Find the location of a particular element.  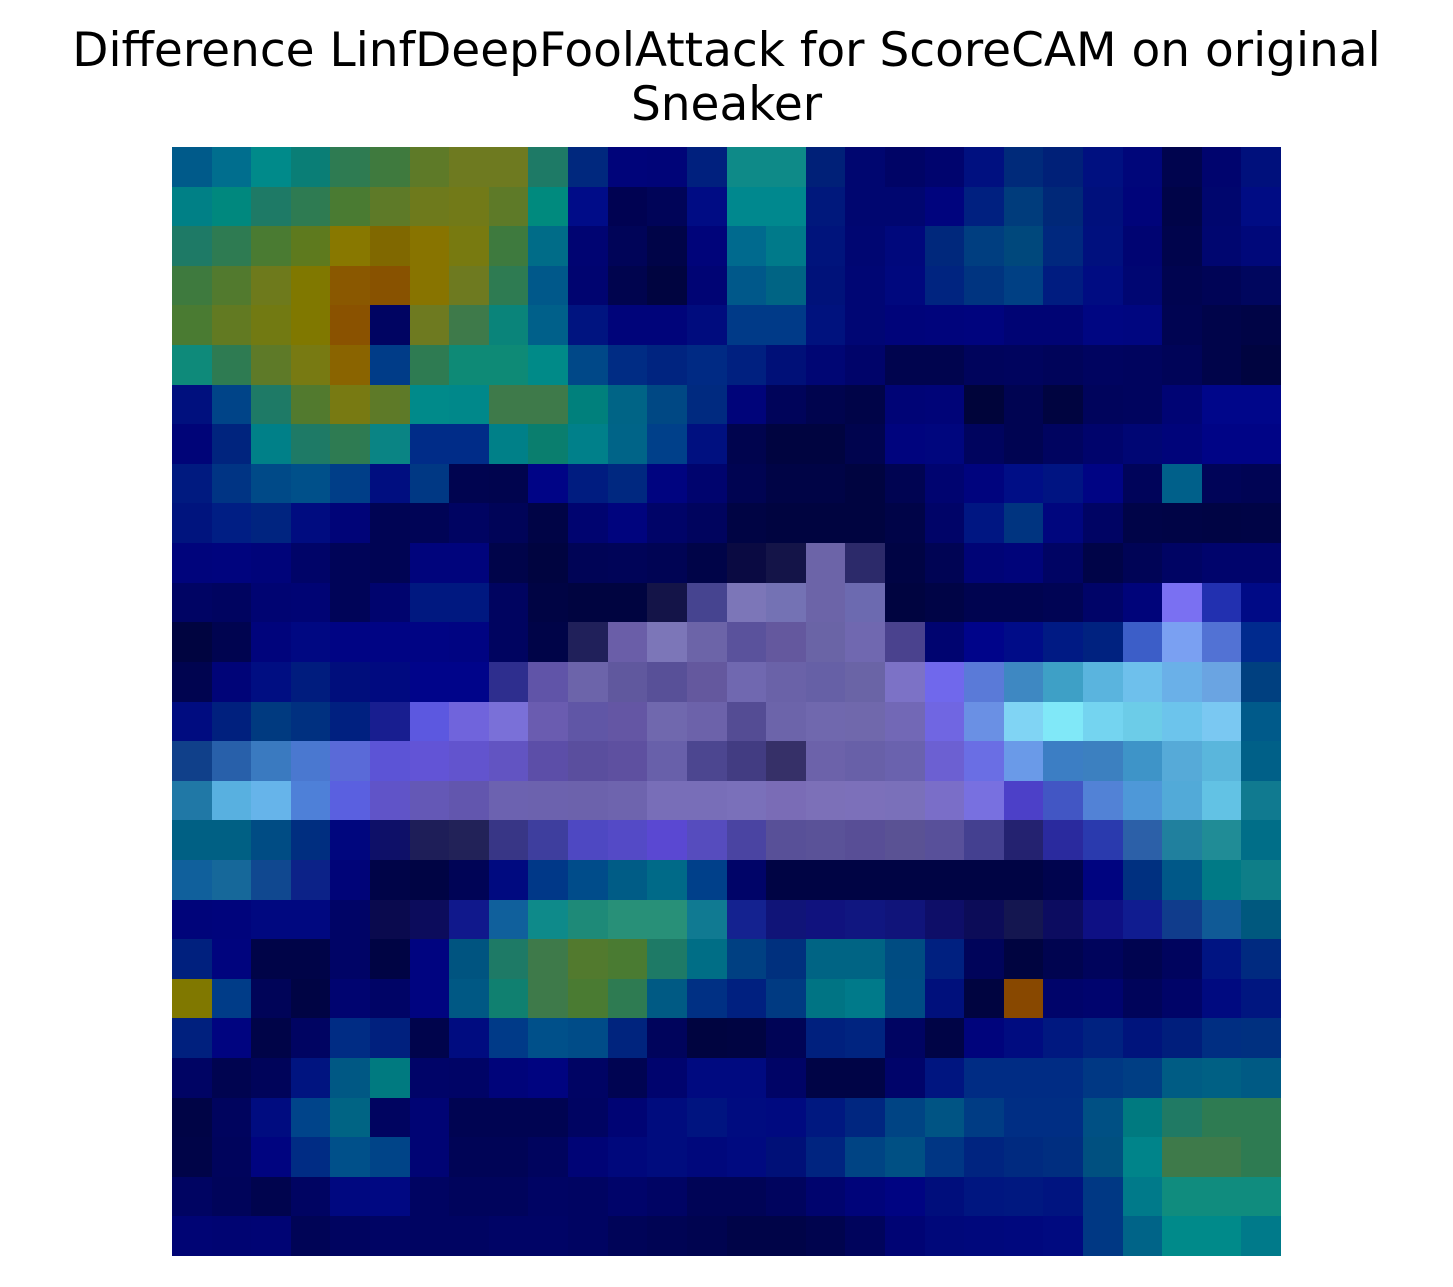

heatmap-cell-r25-c23 is located at coordinates (1103, 1157).